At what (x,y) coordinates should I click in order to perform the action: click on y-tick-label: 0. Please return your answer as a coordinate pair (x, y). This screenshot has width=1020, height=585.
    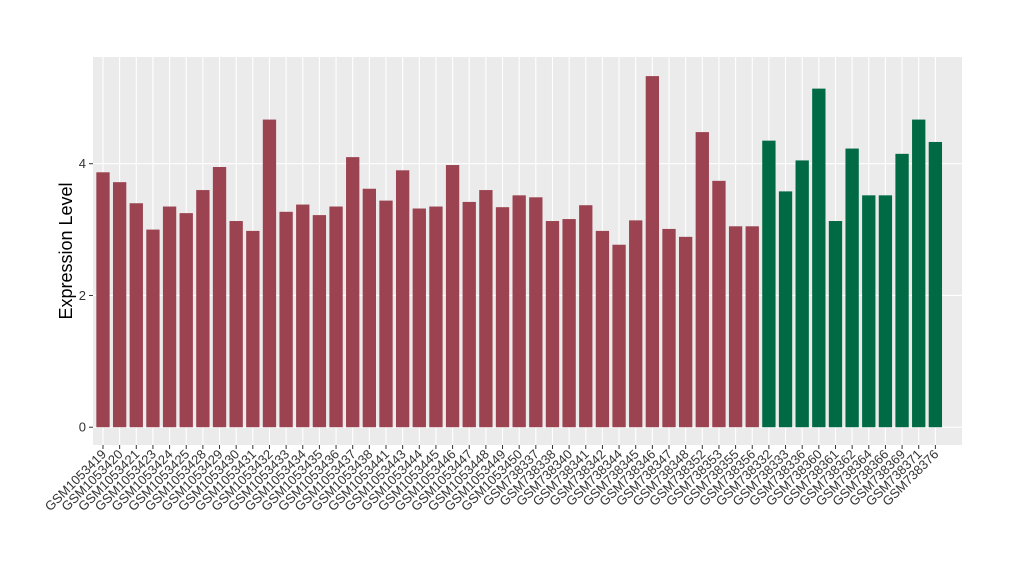
    Looking at the image, I should click on (82, 427).